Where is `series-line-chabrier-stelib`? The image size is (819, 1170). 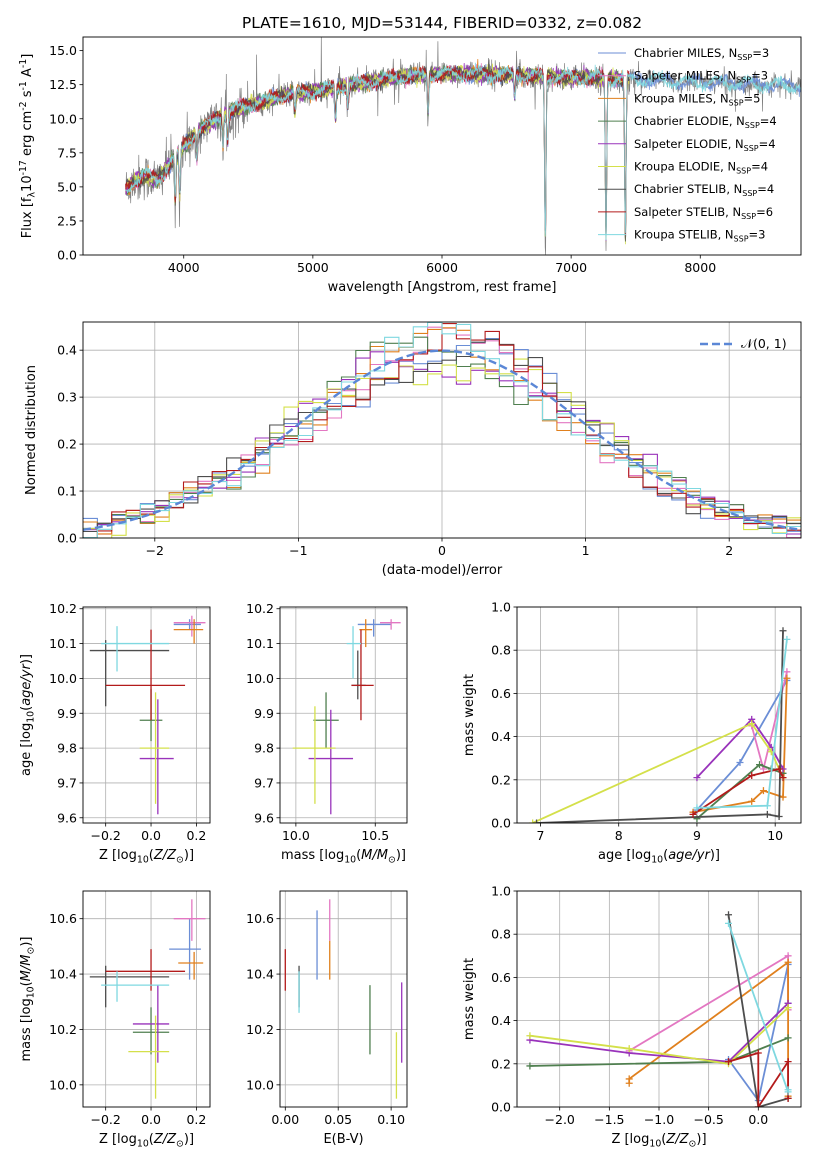 series-line-chabrier-stelib is located at coordinates (660, 726).